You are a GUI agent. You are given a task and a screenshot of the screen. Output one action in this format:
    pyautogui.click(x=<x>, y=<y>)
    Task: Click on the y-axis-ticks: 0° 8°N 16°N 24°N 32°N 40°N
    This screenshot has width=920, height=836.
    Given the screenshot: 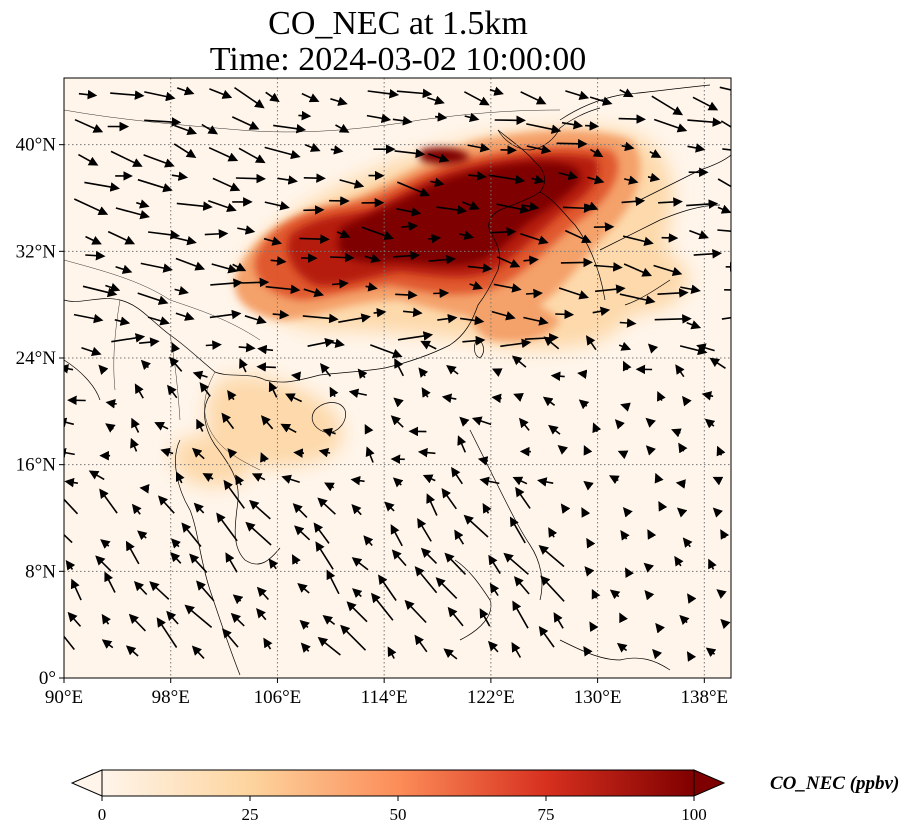 What is the action you would take?
    pyautogui.click(x=40, y=412)
    